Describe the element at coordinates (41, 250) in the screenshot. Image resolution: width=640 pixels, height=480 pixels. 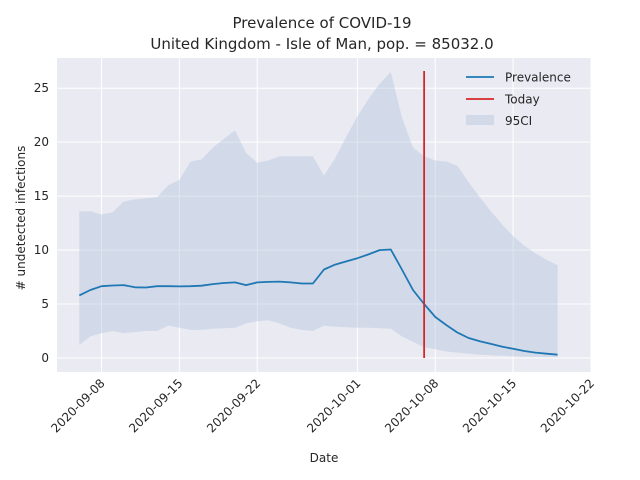
I see `y-tick-label: 10` at that location.